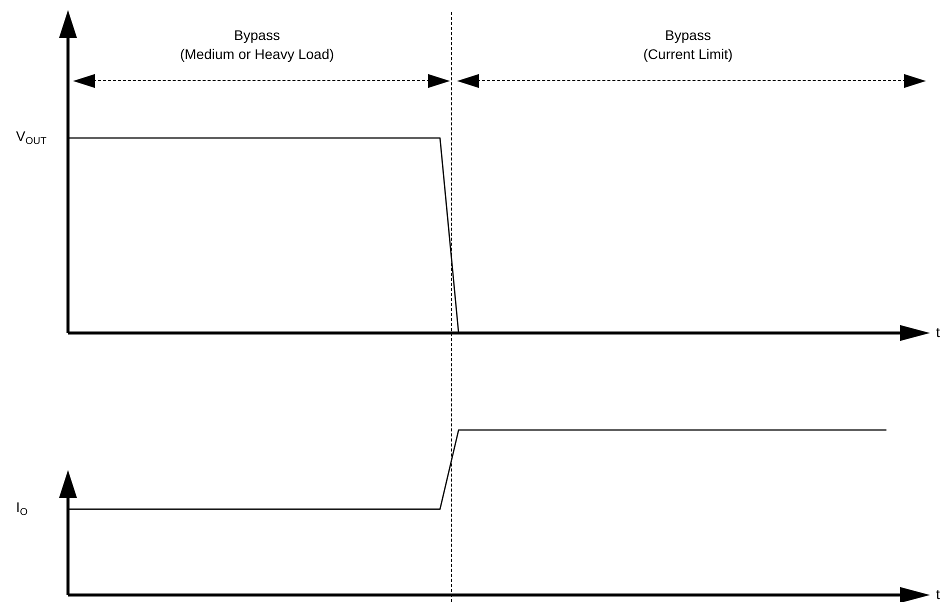  I want to click on text: Bypass (Current Limit), so click(688, 45).